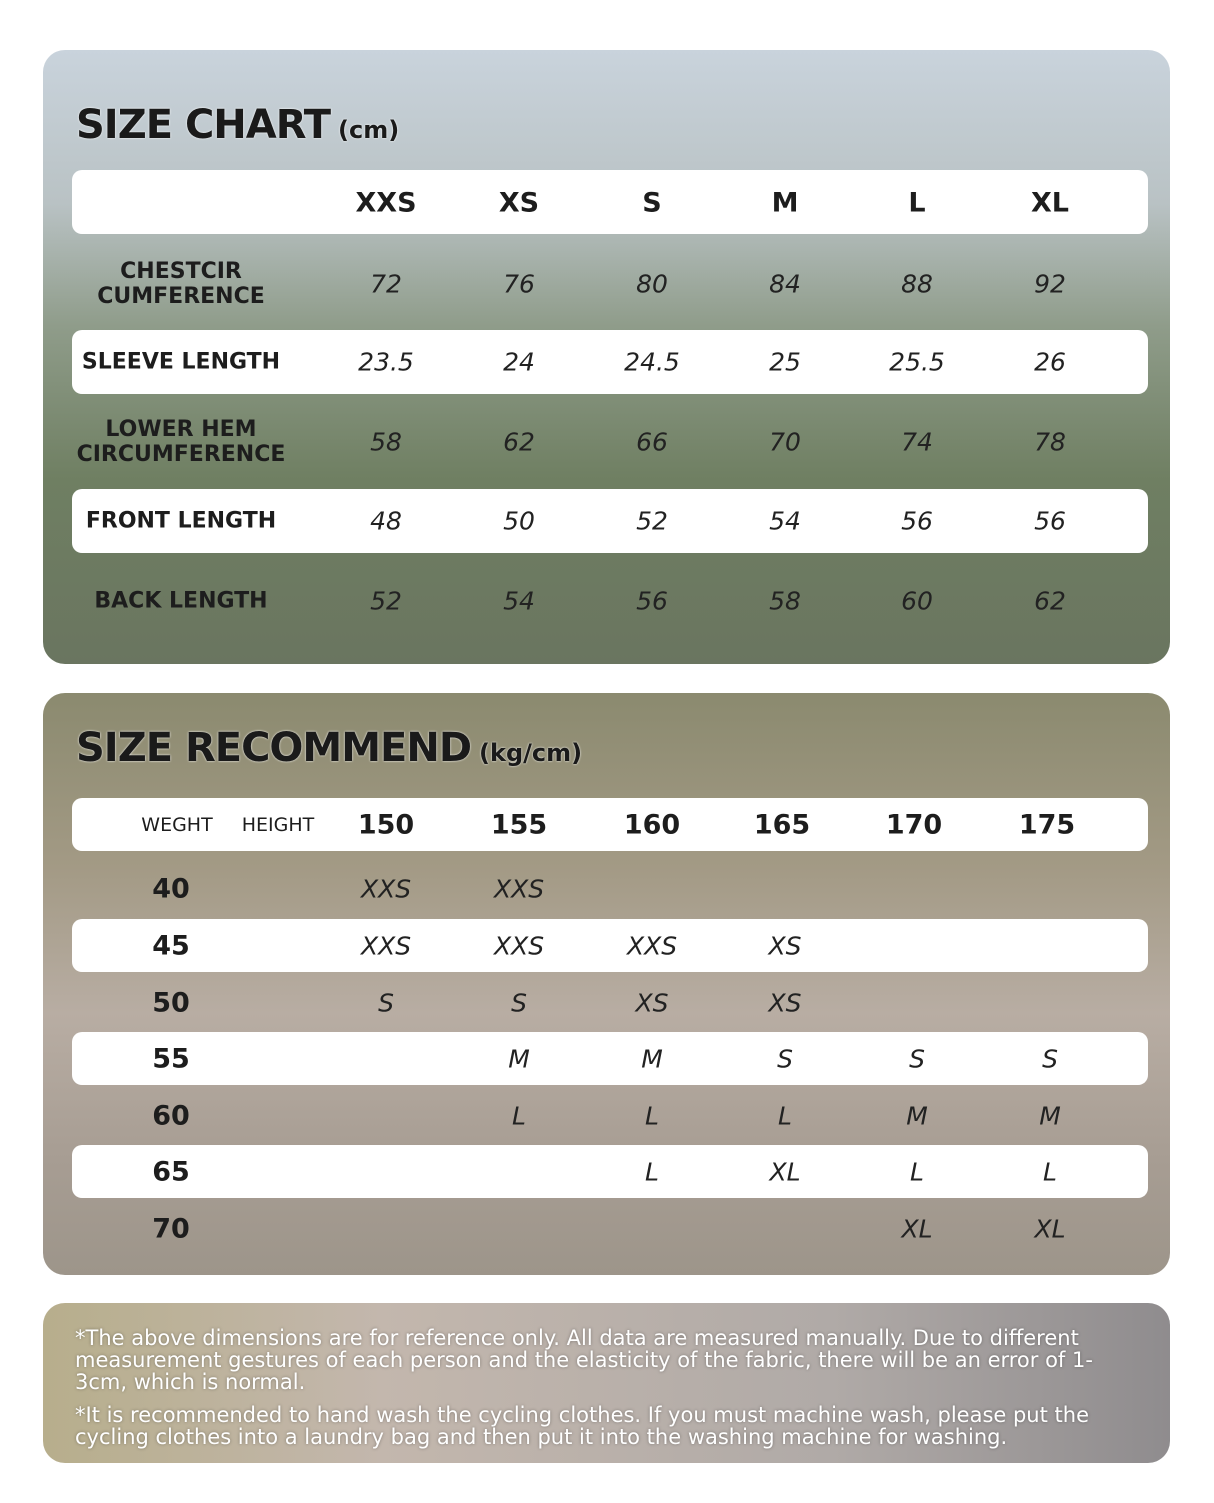  What do you see at coordinates (652, 825) in the screenshot?
I see `height-header-160: 160` at bounding box center [652, 825].